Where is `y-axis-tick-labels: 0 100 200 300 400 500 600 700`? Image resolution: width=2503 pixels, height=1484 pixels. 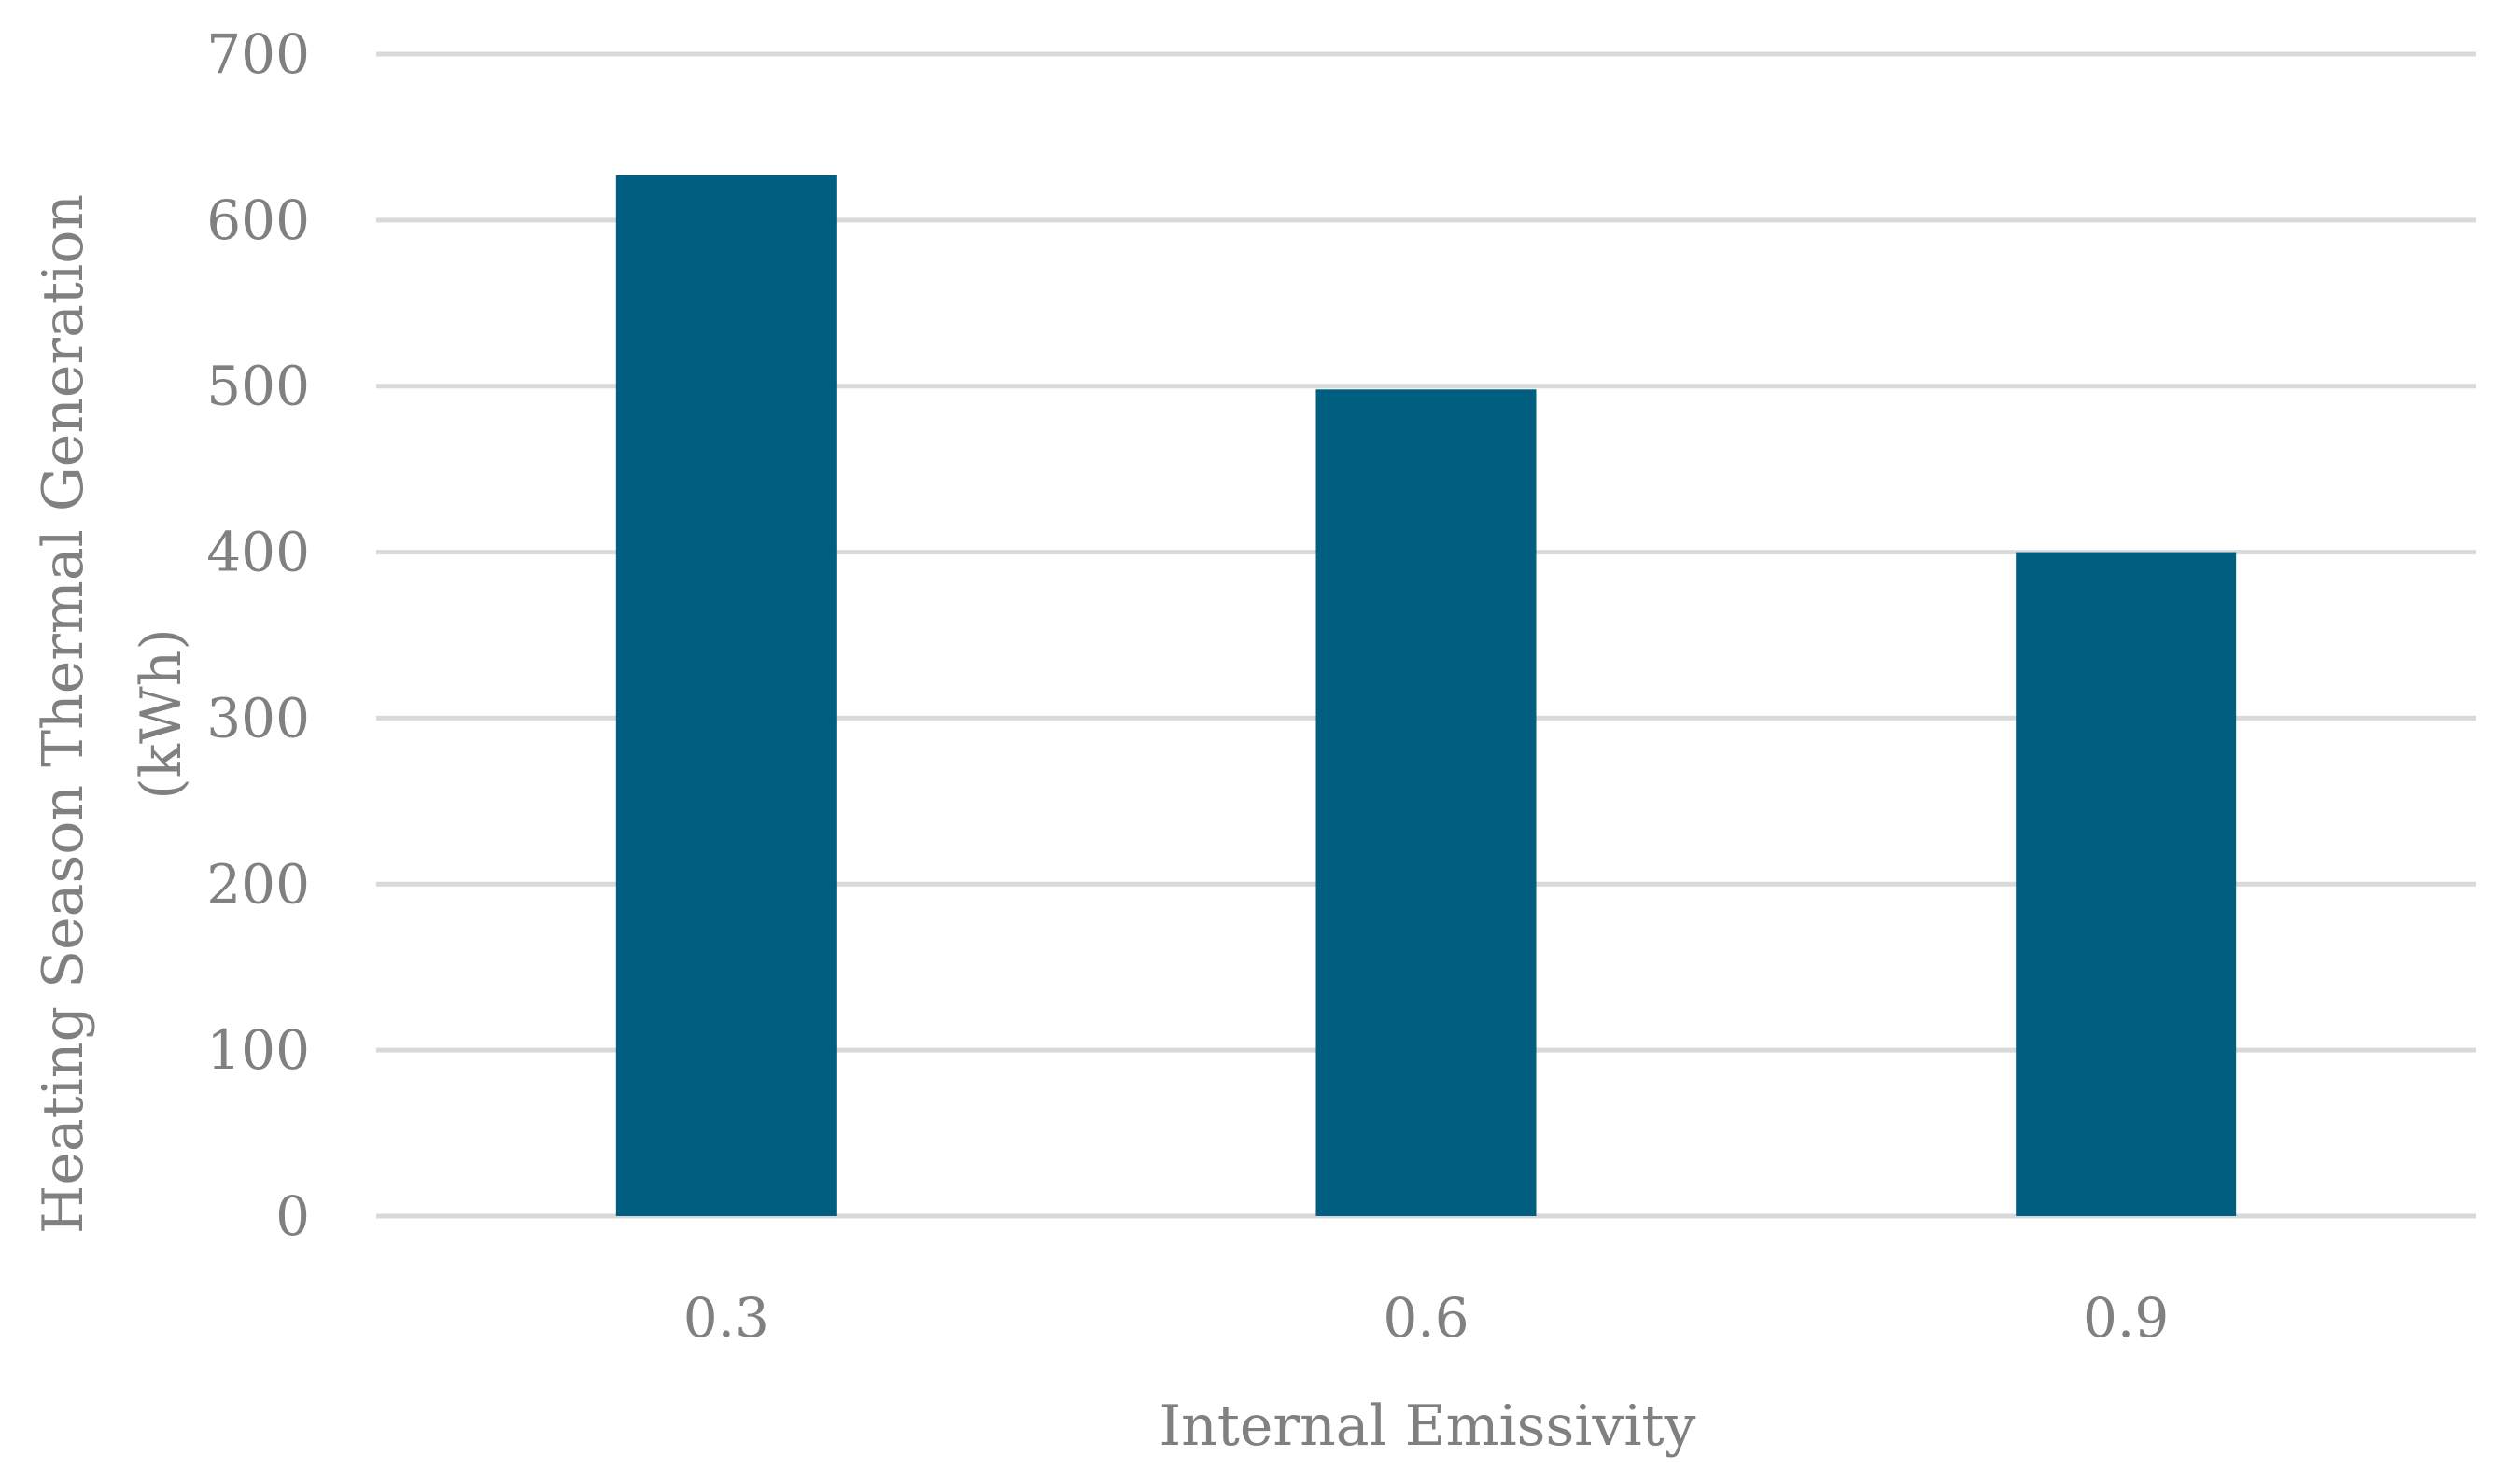
y-axis-tick-labels: 0 100 200 300 400 500 600 700 is located at coordinates (258, 635).